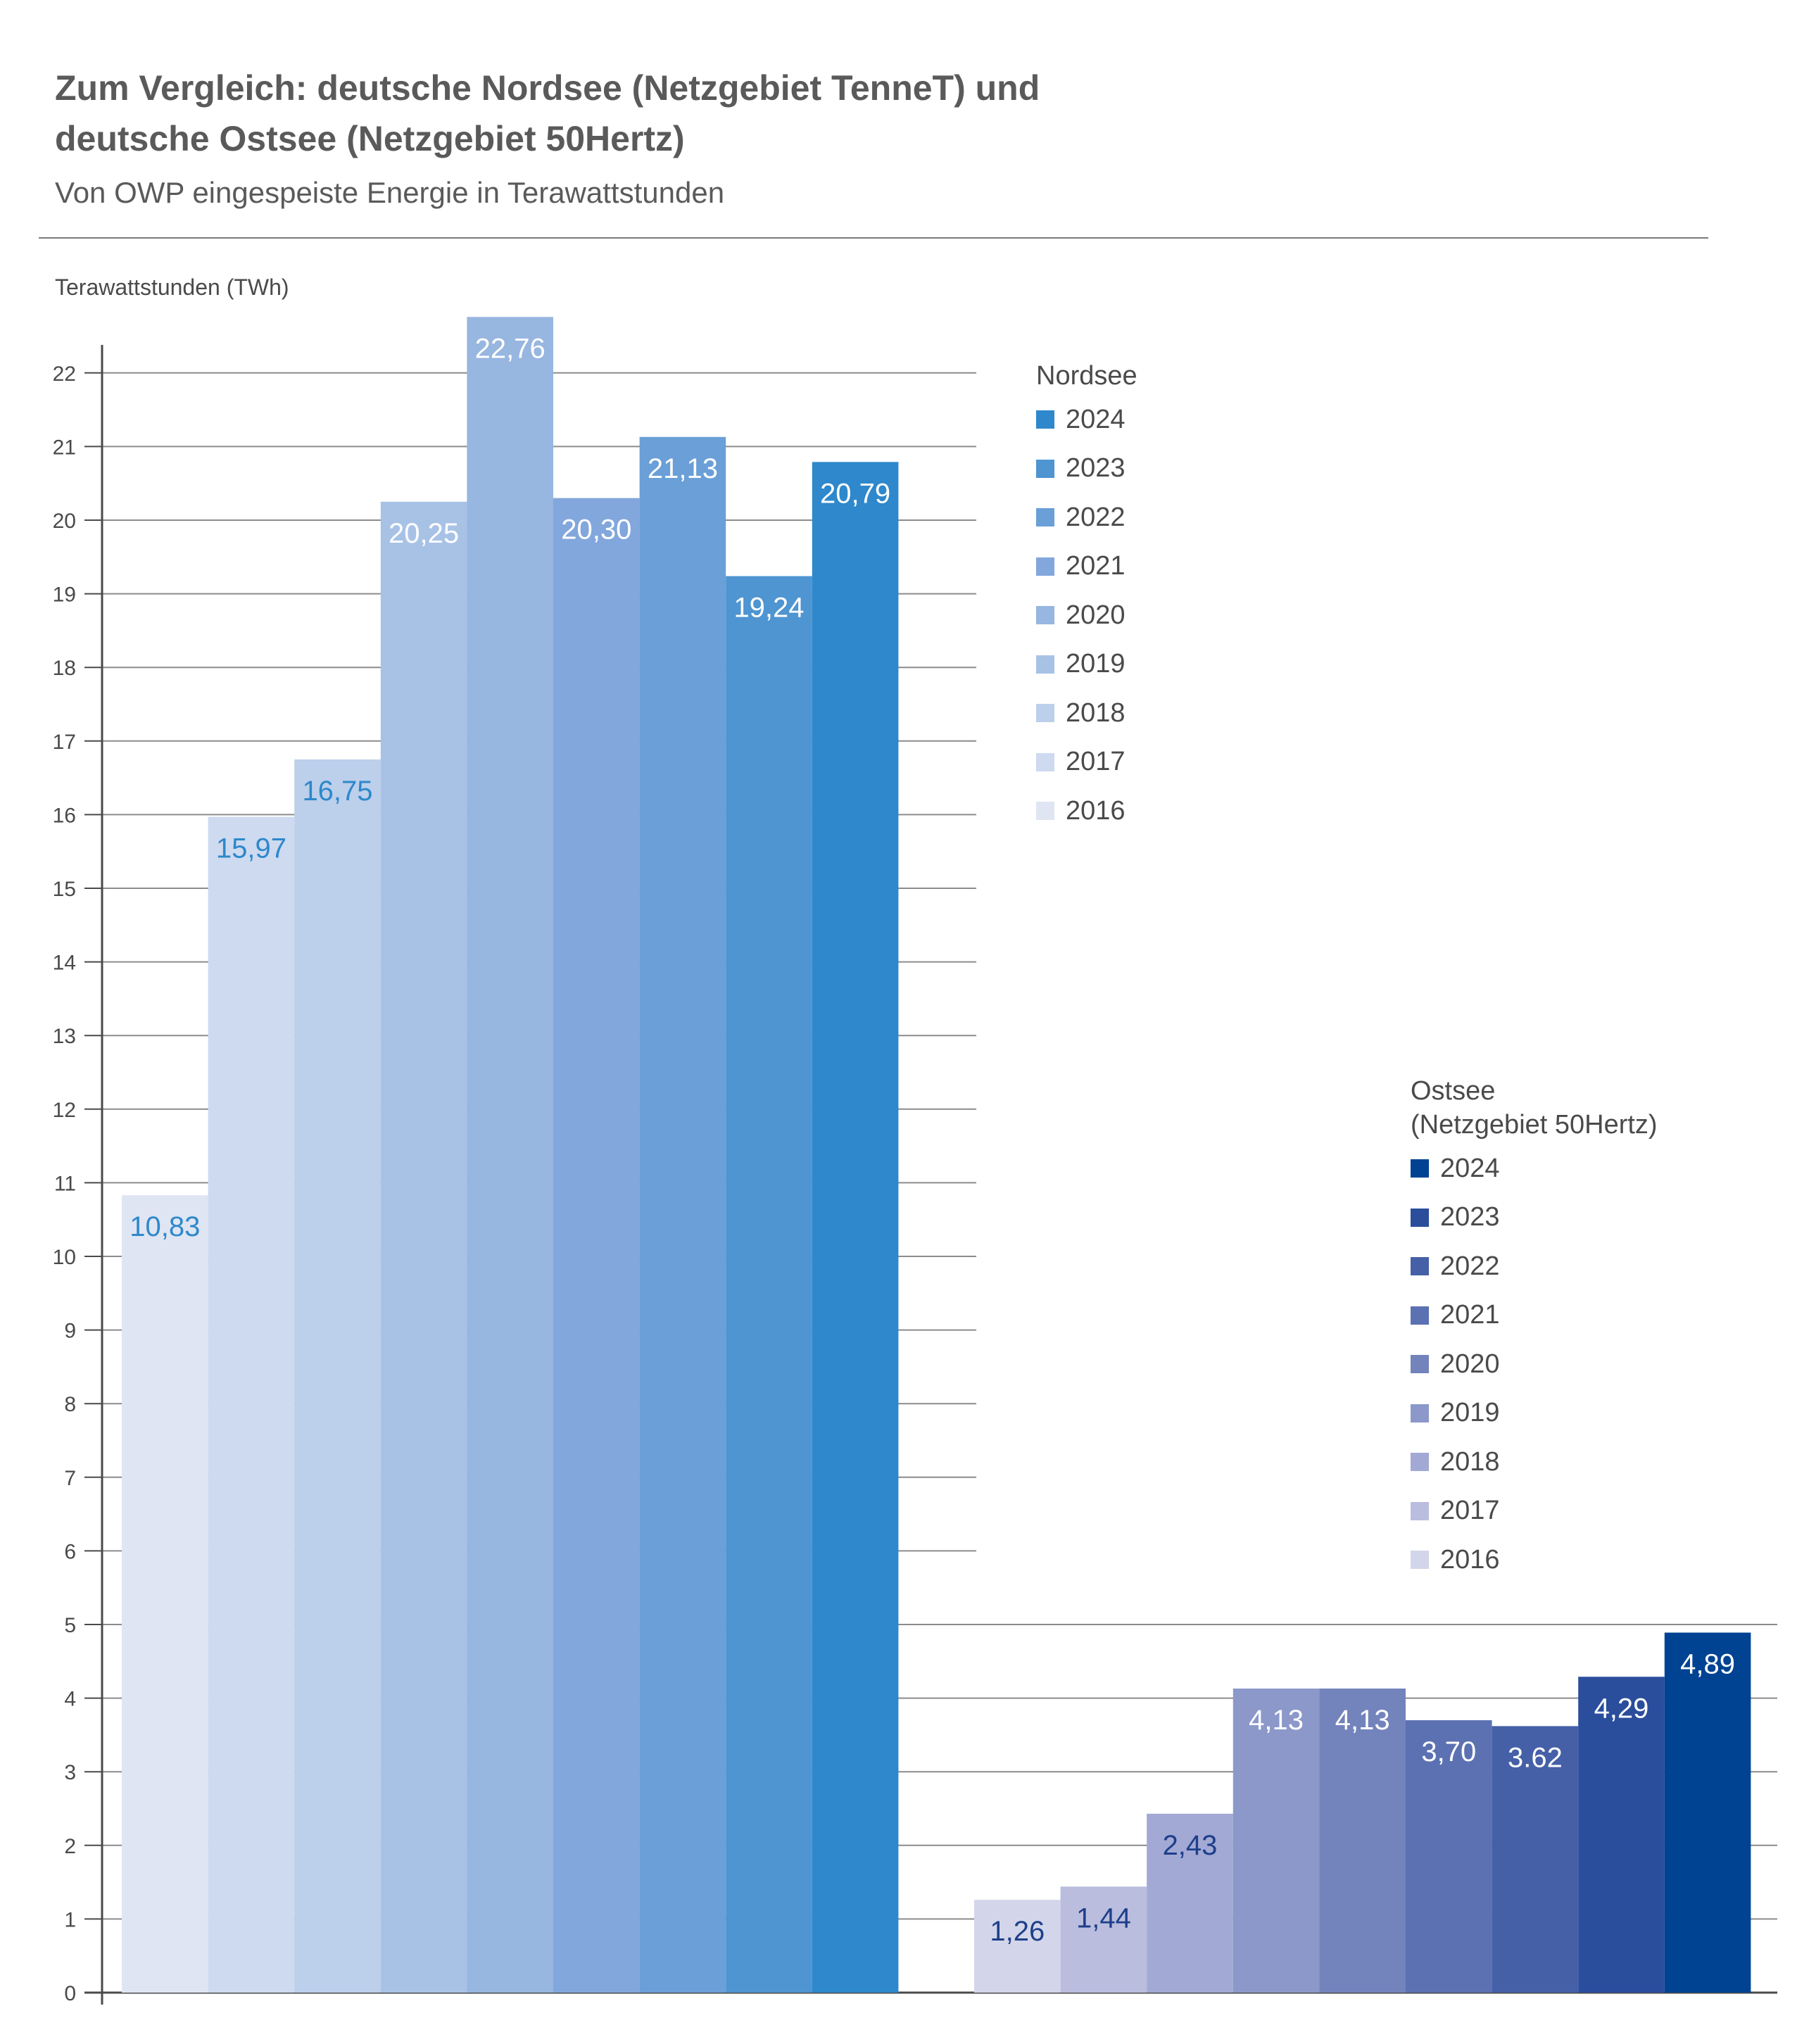 This screenshot has width=1797, height=2044. What do you see at coordinates (1096, 419) in the screenshot?
I see `legend-label: 2024` at bounding box center [1096, 419].